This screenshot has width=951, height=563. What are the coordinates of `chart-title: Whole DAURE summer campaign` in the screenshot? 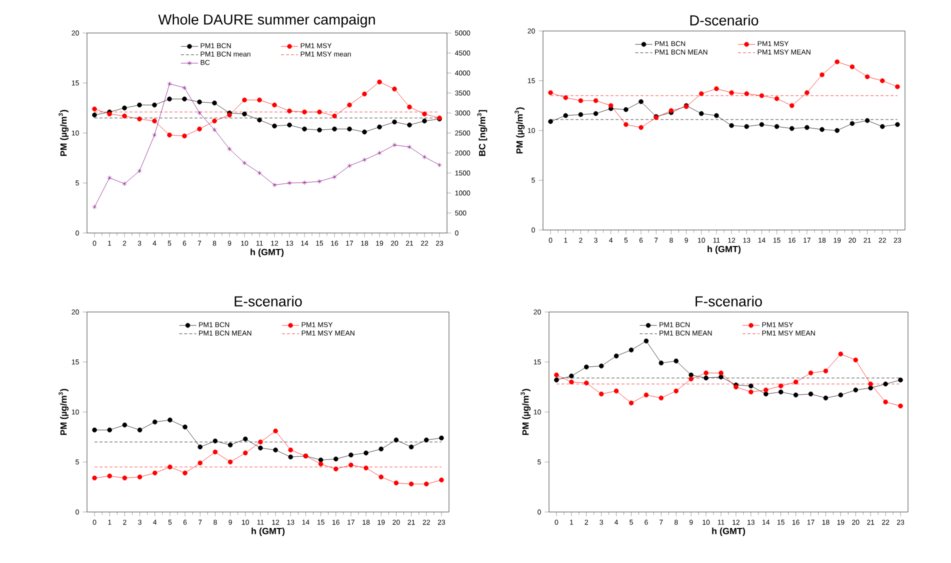 It's located at (266, 21).